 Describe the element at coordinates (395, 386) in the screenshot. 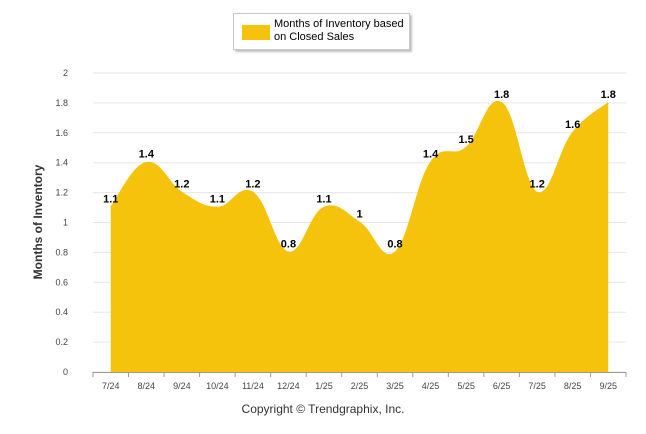

I see `x-tick-label: 3/25` at that location.